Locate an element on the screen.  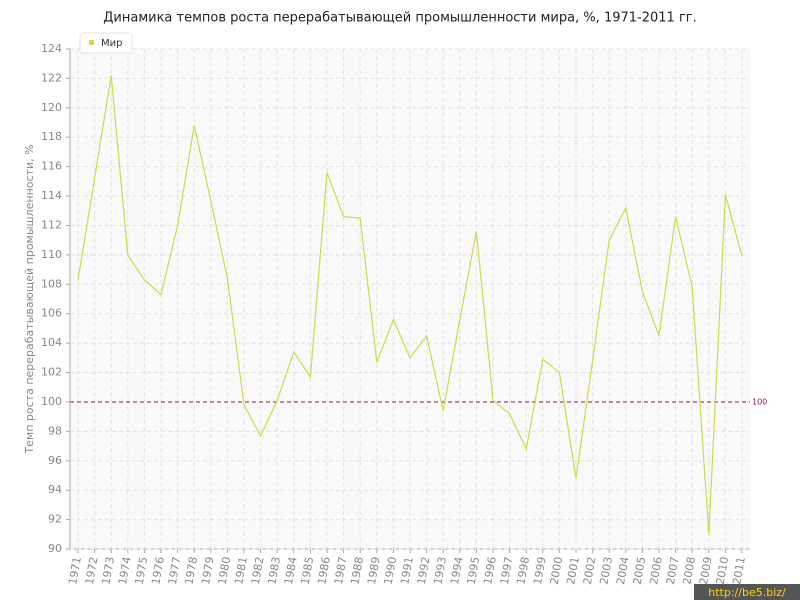
watermark: http://be5.biz/ is located at coordinates (747, 592).